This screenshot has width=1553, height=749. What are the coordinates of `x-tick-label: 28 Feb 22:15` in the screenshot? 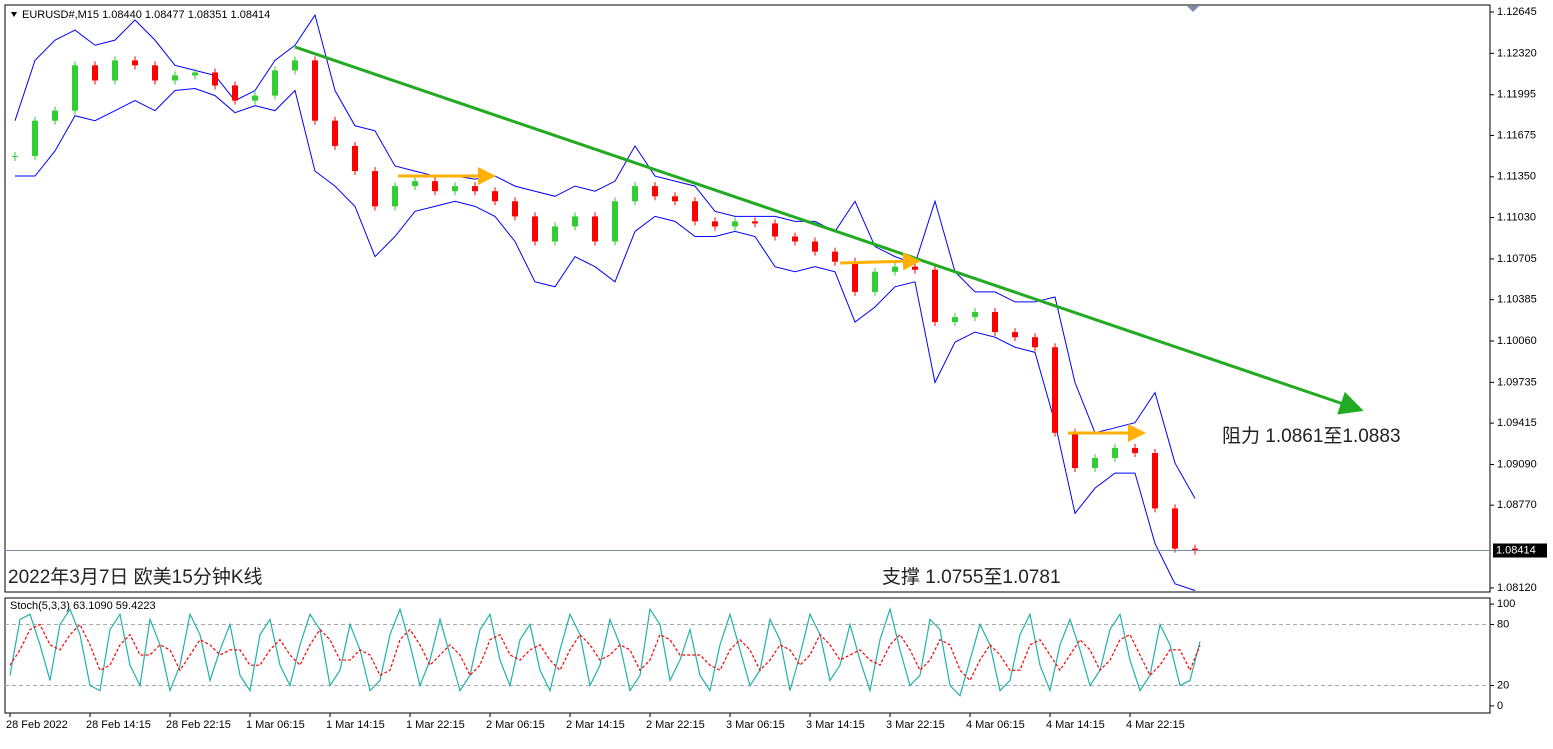 It's located at (198, 725).